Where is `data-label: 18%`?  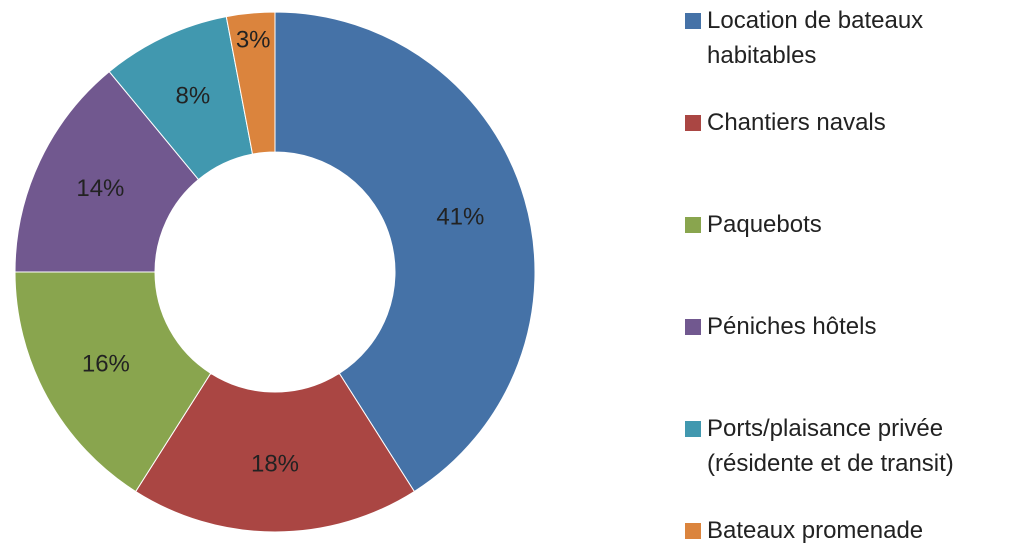
data-label: 18% is located at coordinates (275, 463).